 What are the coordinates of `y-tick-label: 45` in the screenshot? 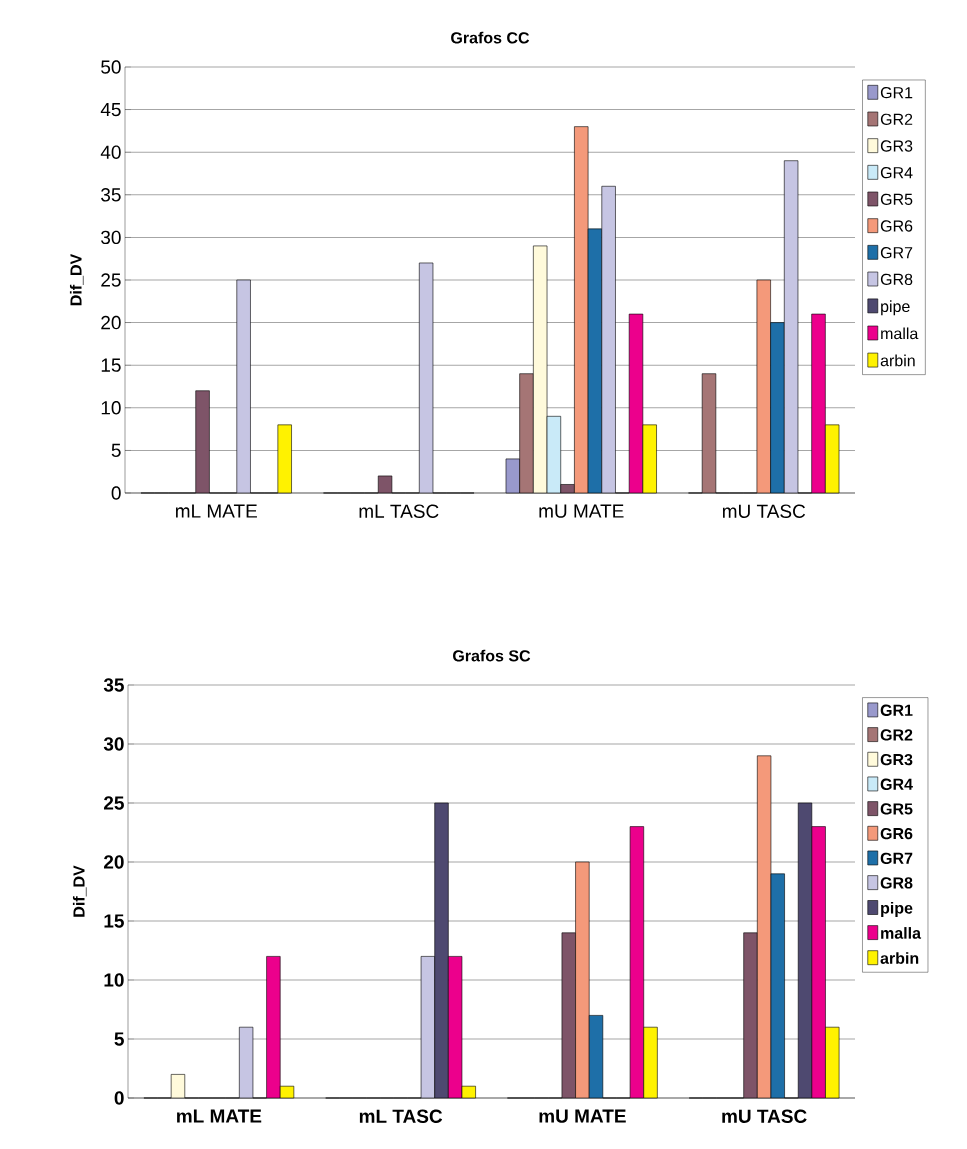 It's located at (110, 109).